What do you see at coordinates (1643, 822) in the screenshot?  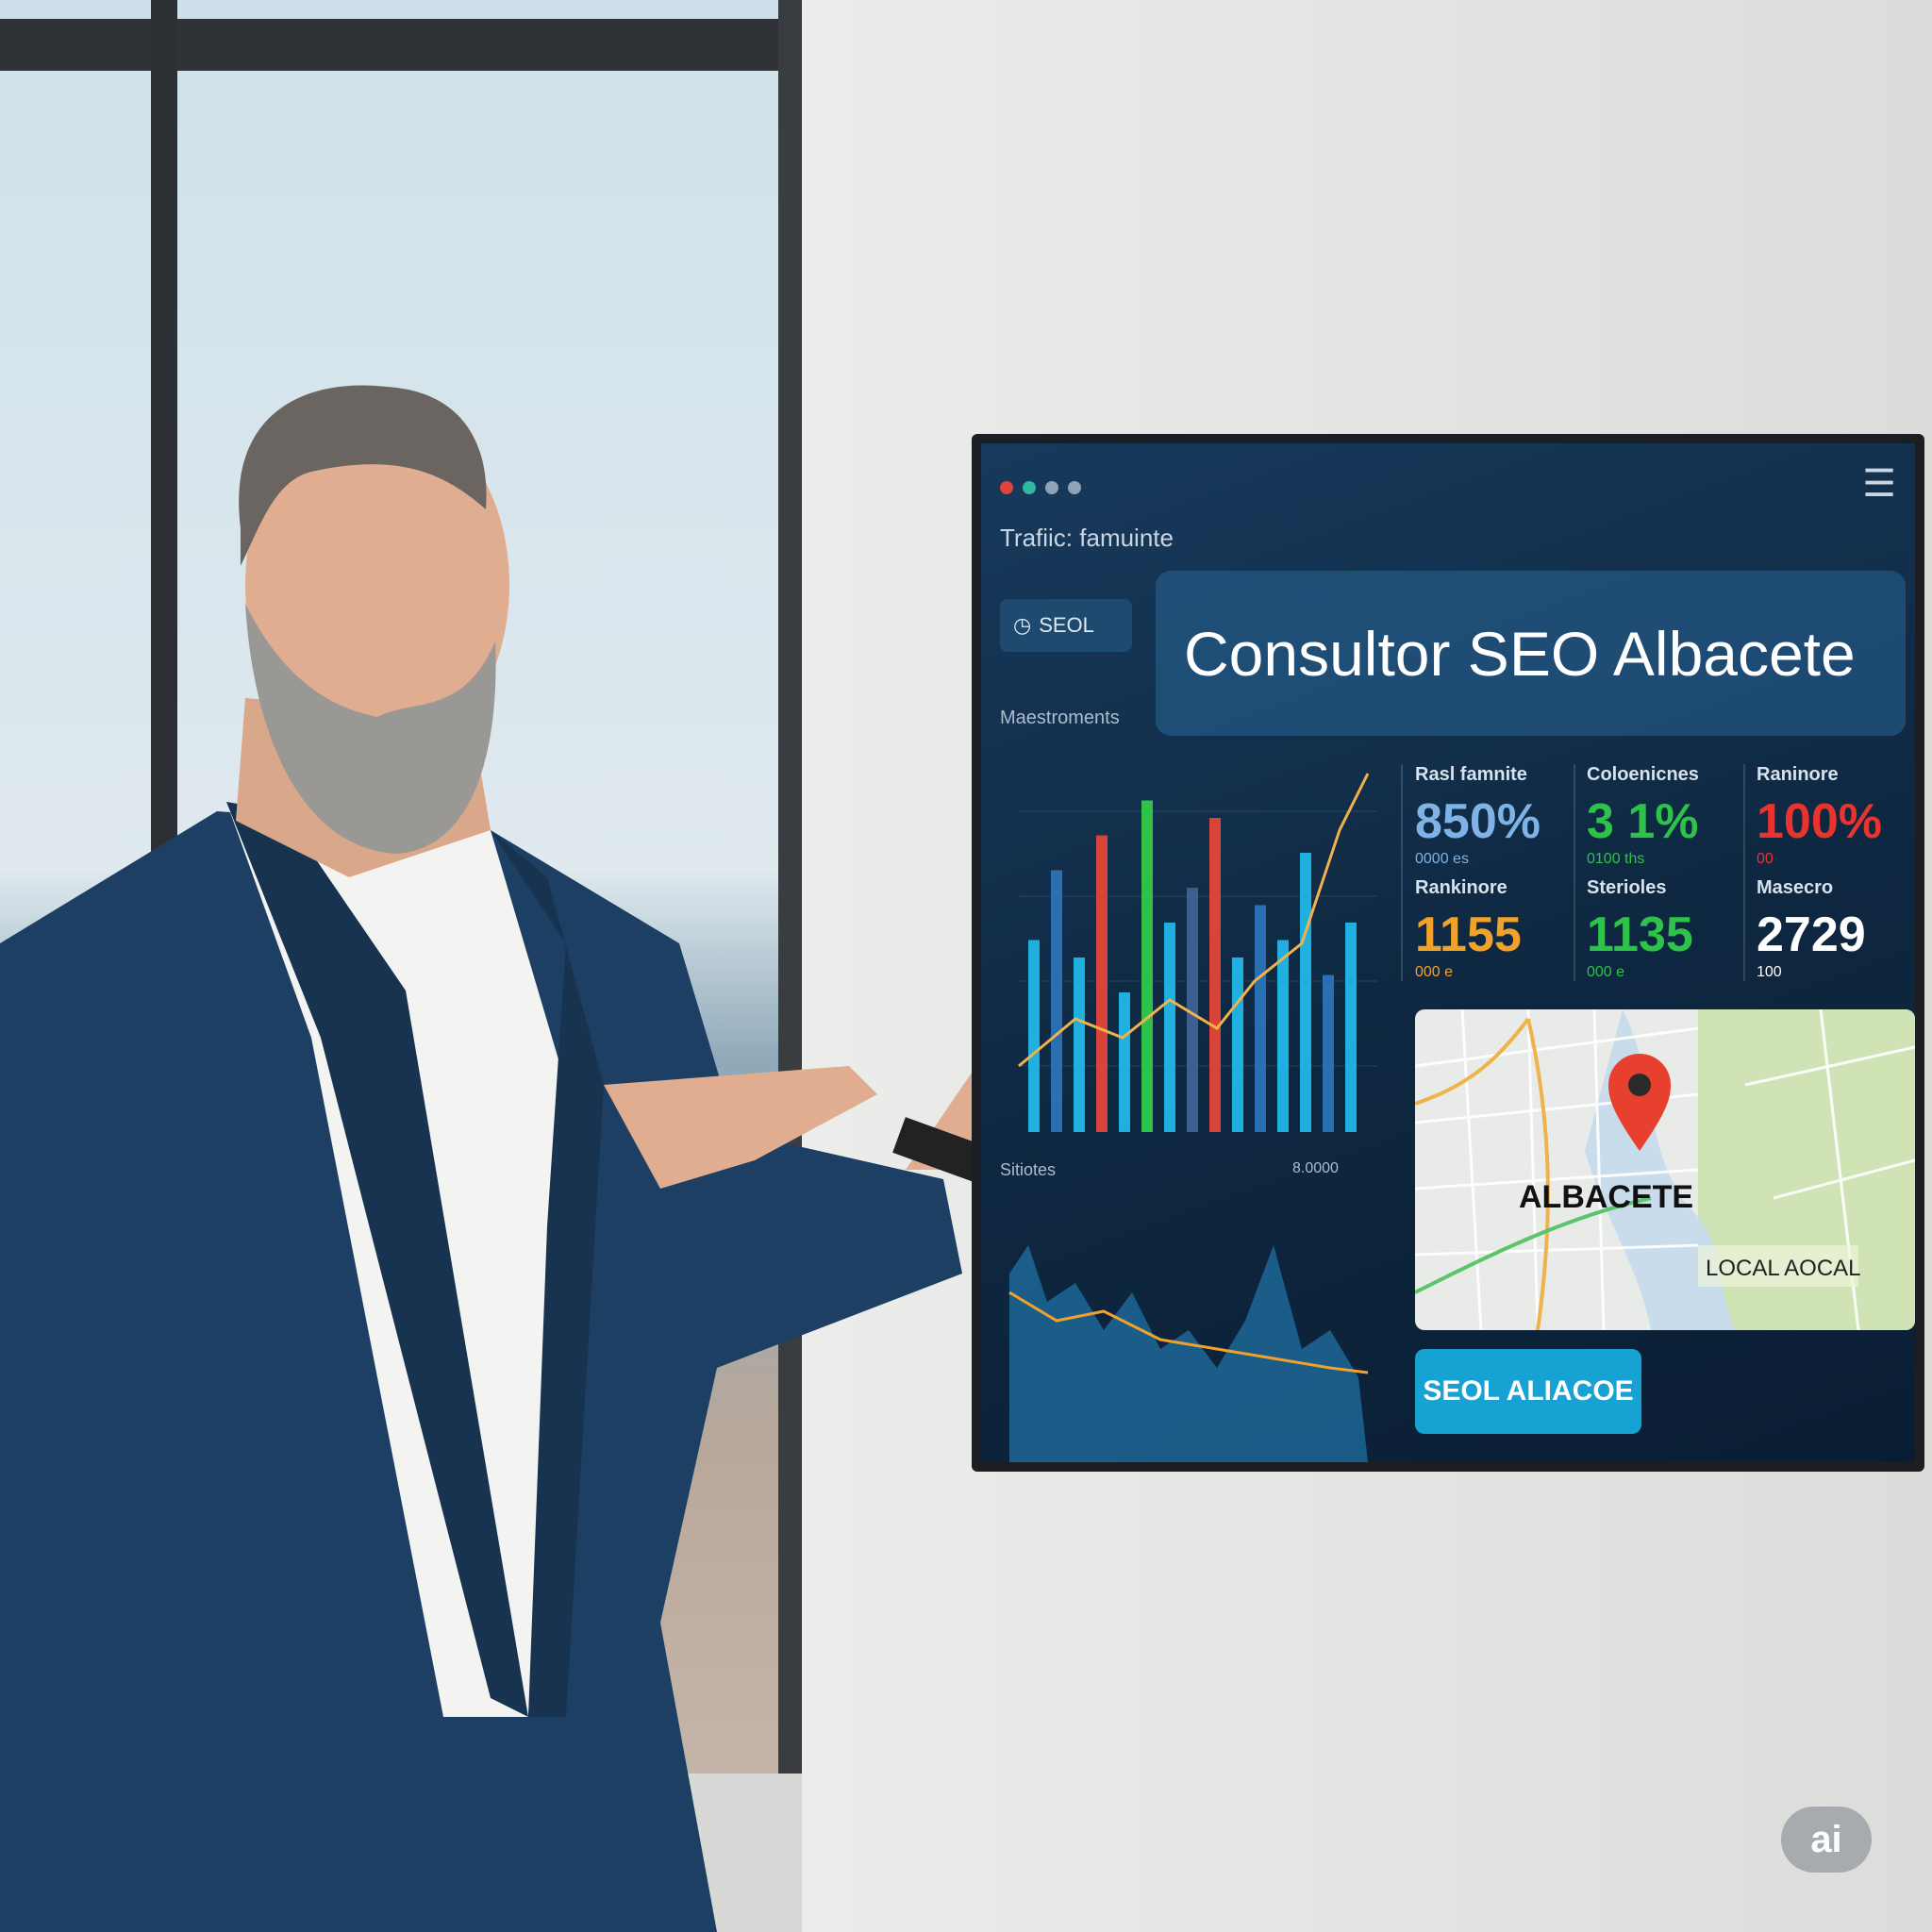 I see `metric-number: 3 1%` at bounding box center [1643, 822].